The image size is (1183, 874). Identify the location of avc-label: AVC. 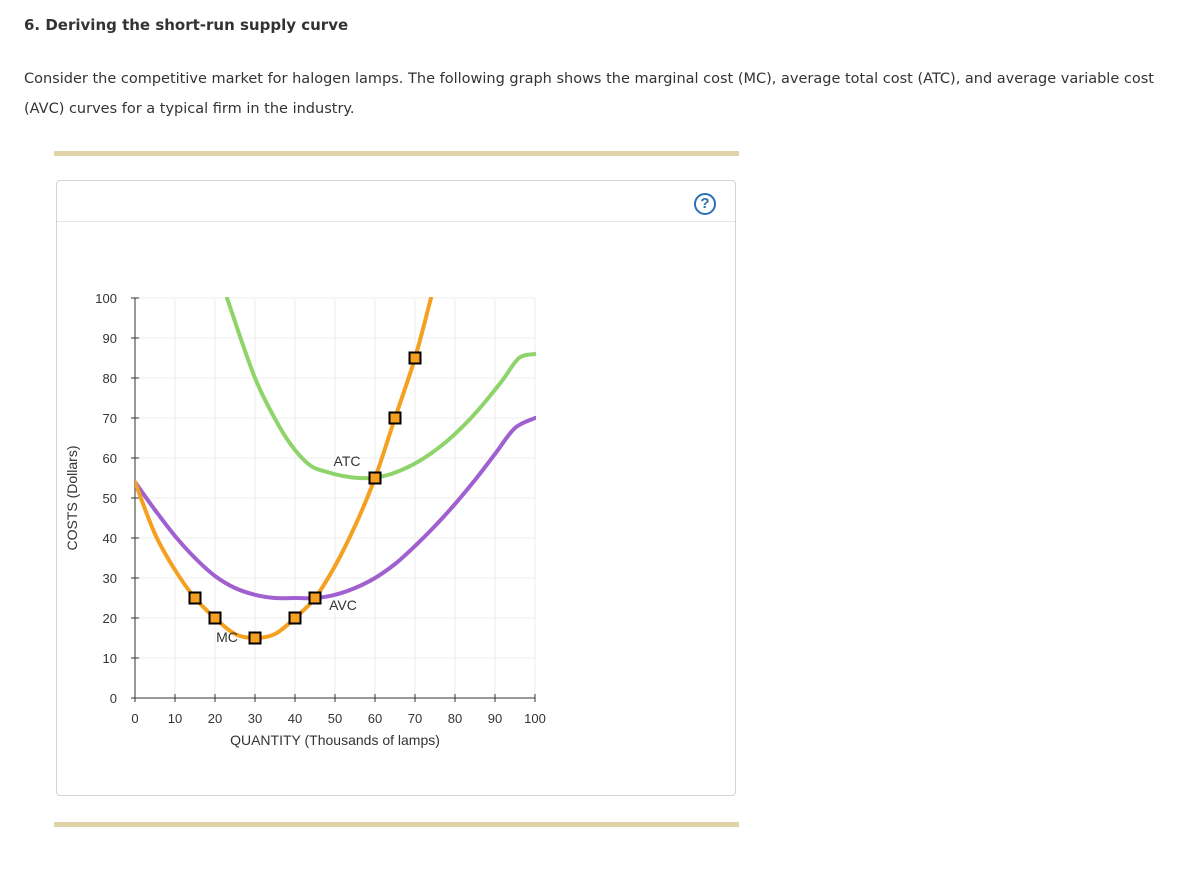
(343, 605).